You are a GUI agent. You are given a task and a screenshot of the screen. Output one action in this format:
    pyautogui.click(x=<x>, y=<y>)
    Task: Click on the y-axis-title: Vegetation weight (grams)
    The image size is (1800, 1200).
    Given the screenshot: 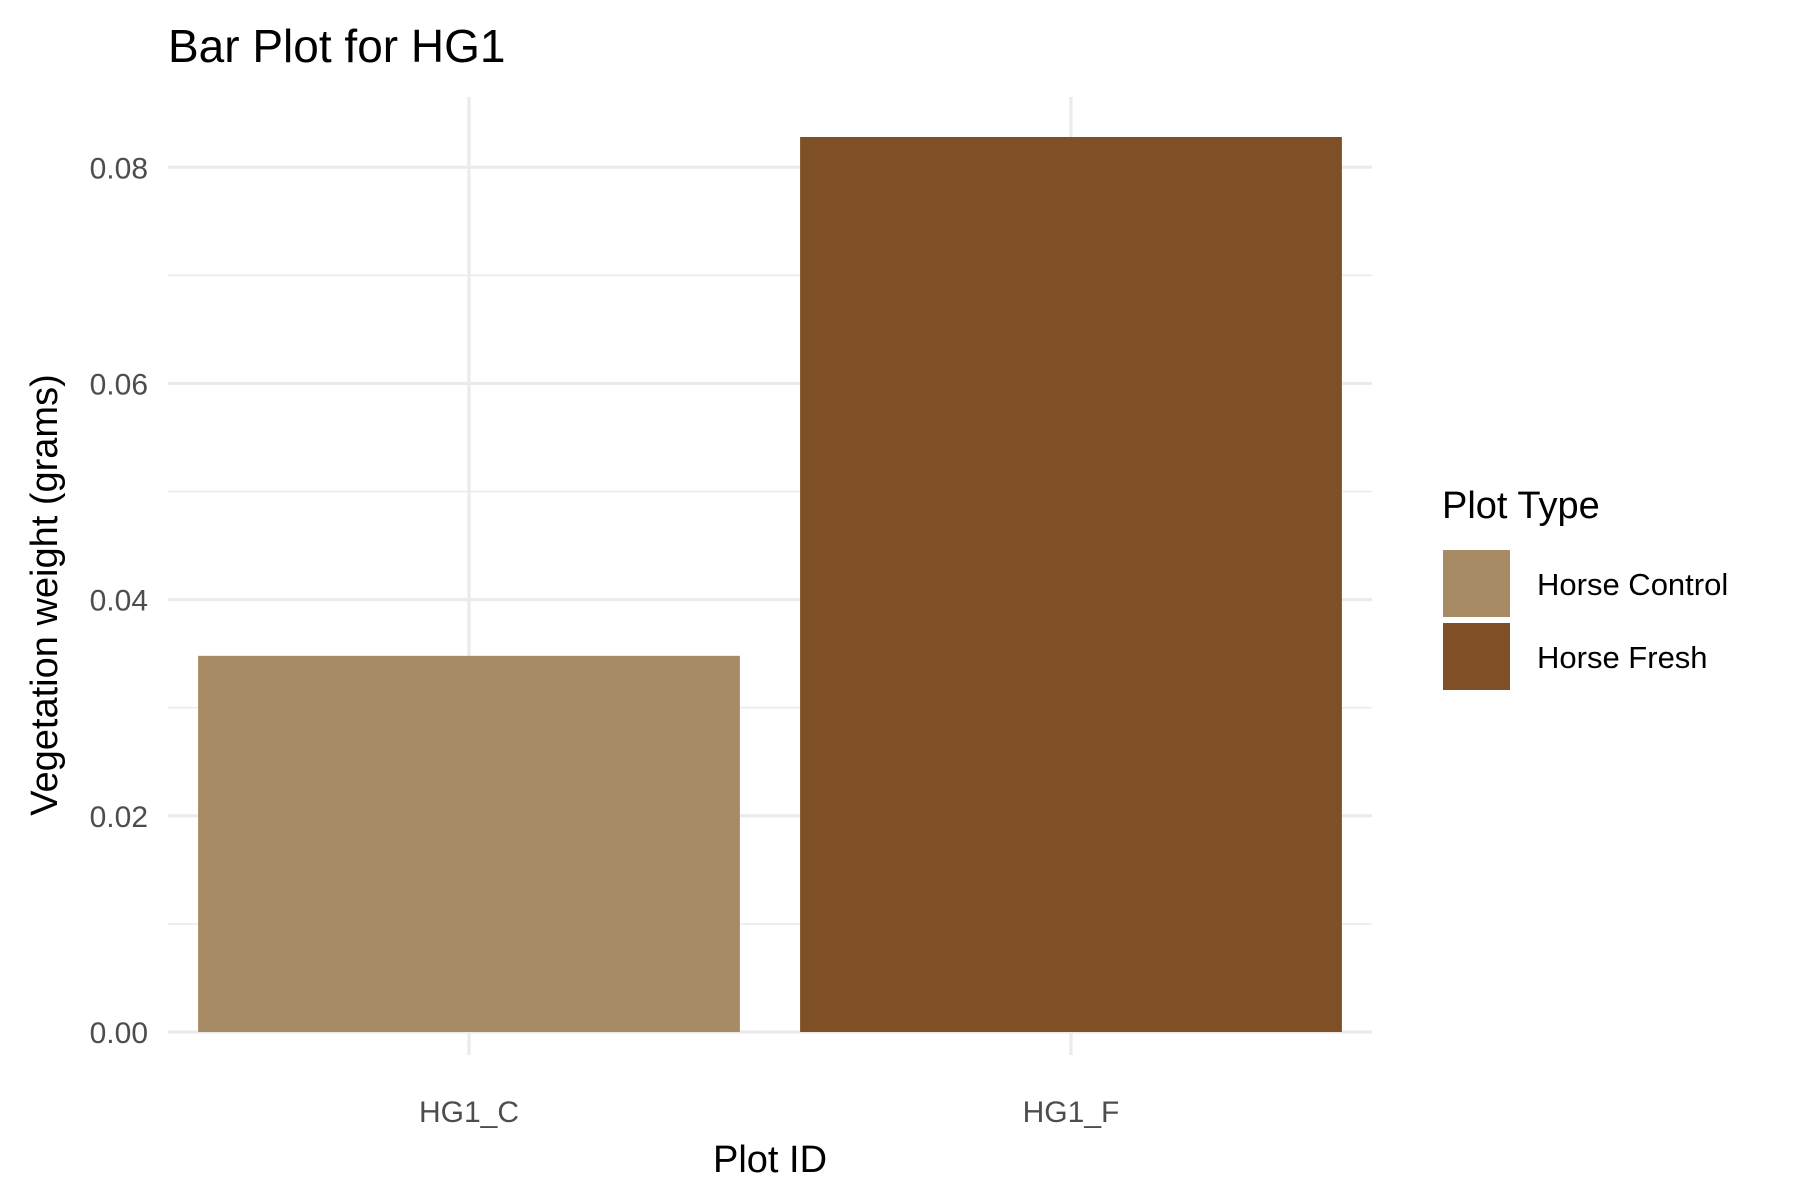 What is the action you would take?
    pyautogui.click(x=45, y=594)
    